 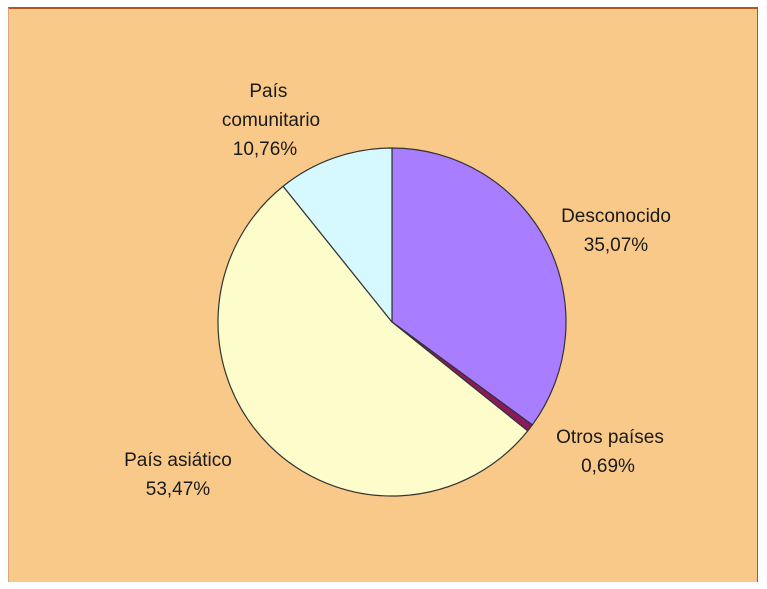 What do you see at coordinates (271, 106) in the screenshot?
I see `slice-label-pais-comunitario: País comunitario` at bounding box center [271, 106].